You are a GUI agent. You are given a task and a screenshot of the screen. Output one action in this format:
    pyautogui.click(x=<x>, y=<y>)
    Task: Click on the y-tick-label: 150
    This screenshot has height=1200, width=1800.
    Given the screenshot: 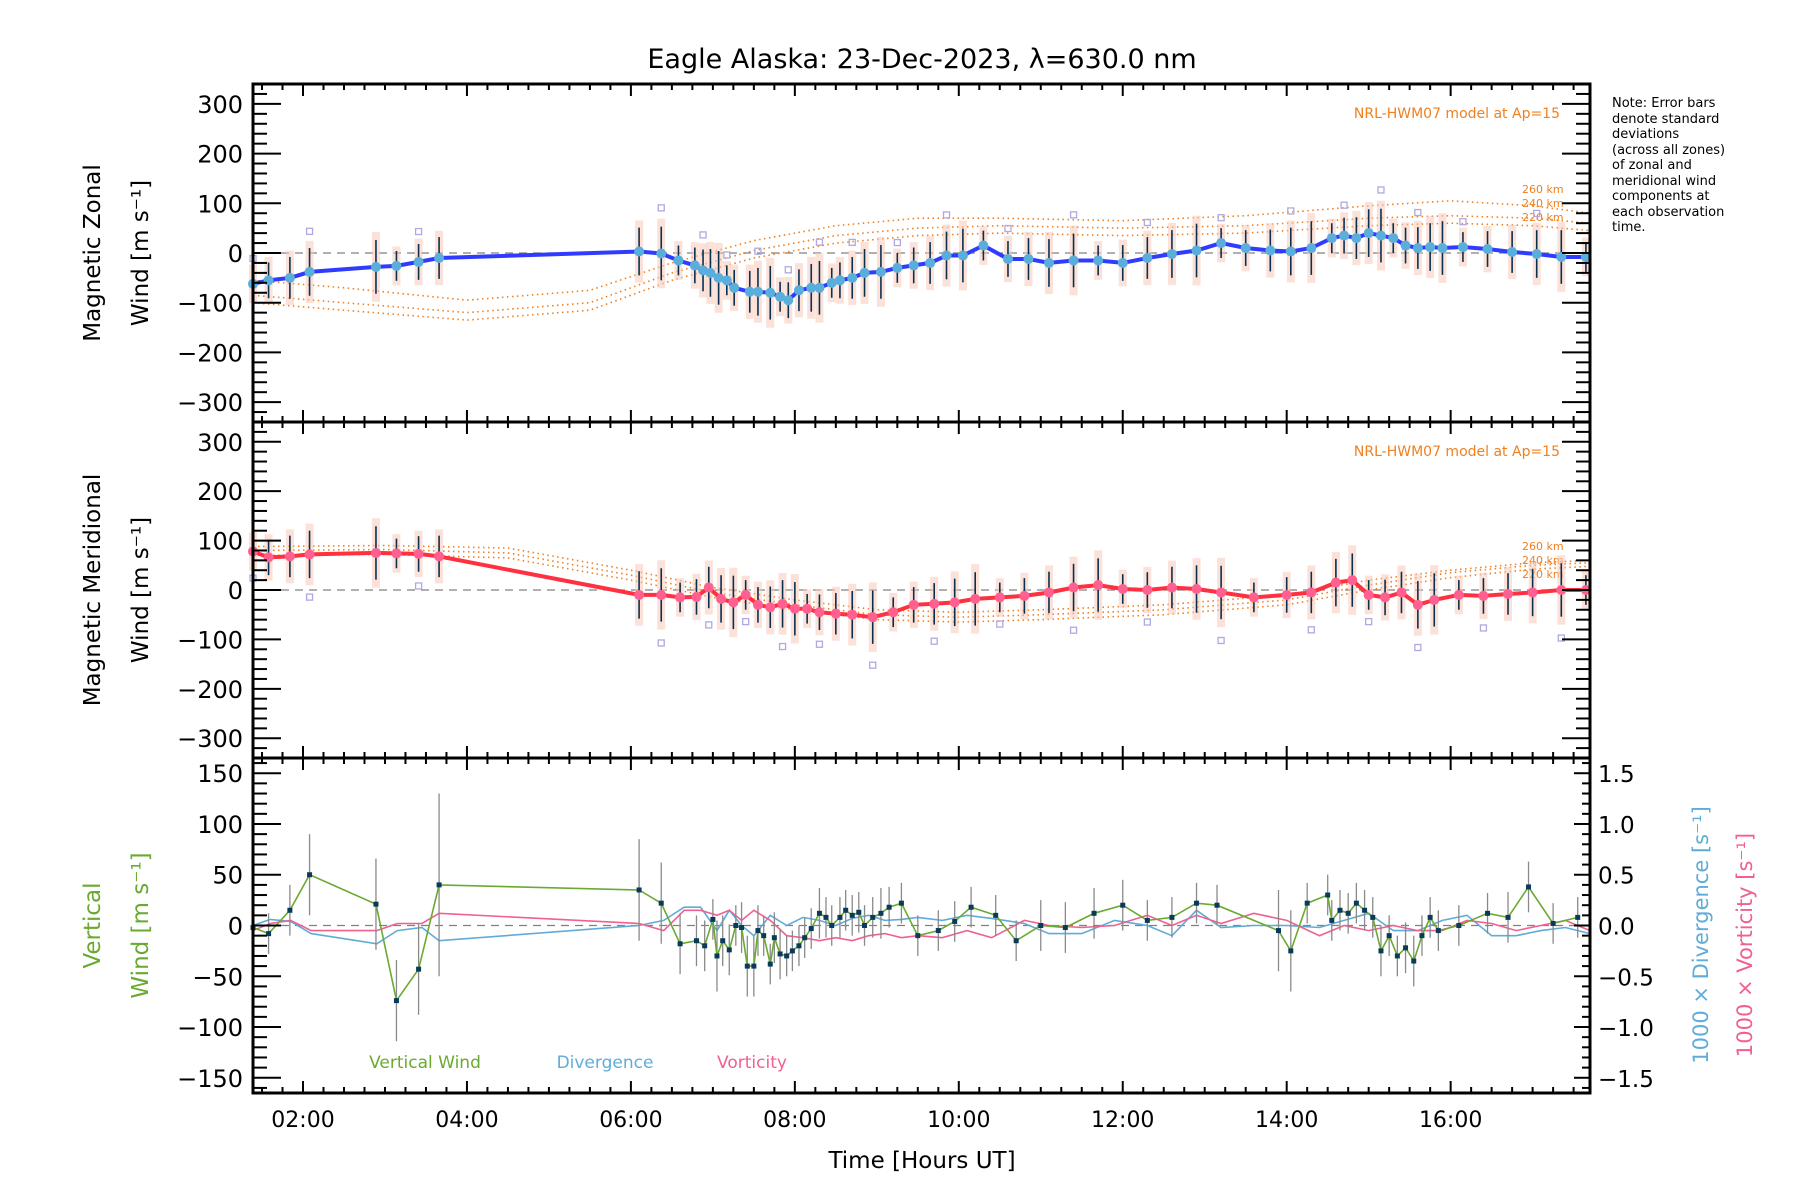 What is the action you would take?
    pyautogui.click(x=220, y=774)
    